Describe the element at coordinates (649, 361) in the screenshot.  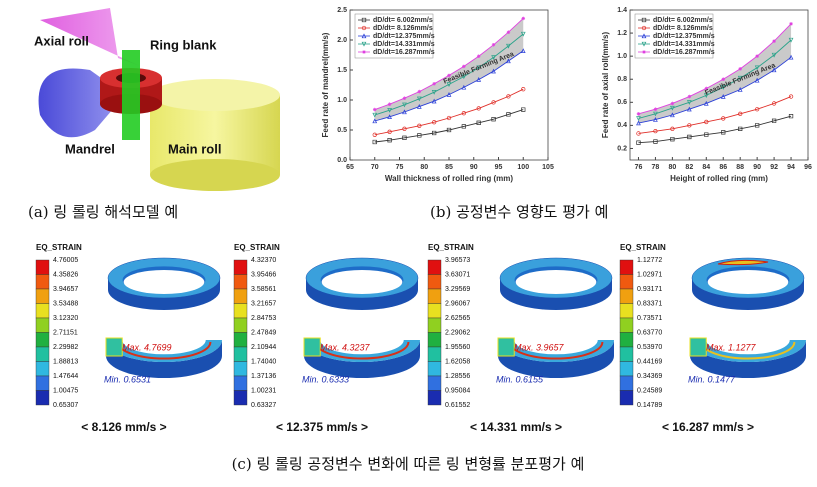
I see `colorbar-label: 0.44169` at that location.